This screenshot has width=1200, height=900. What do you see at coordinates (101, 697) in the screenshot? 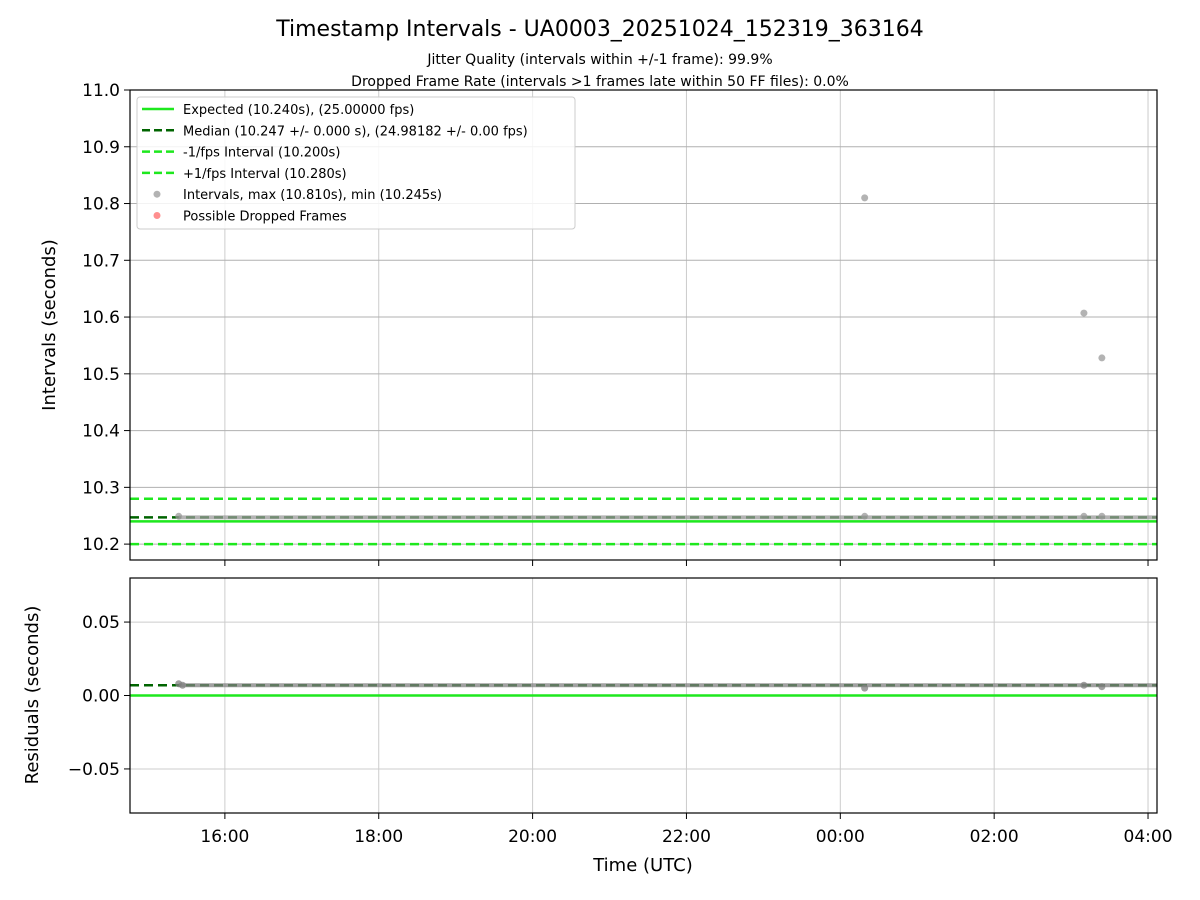
I see `residuals-y-tick-label: 0.00` at bounding box center [101, 697].